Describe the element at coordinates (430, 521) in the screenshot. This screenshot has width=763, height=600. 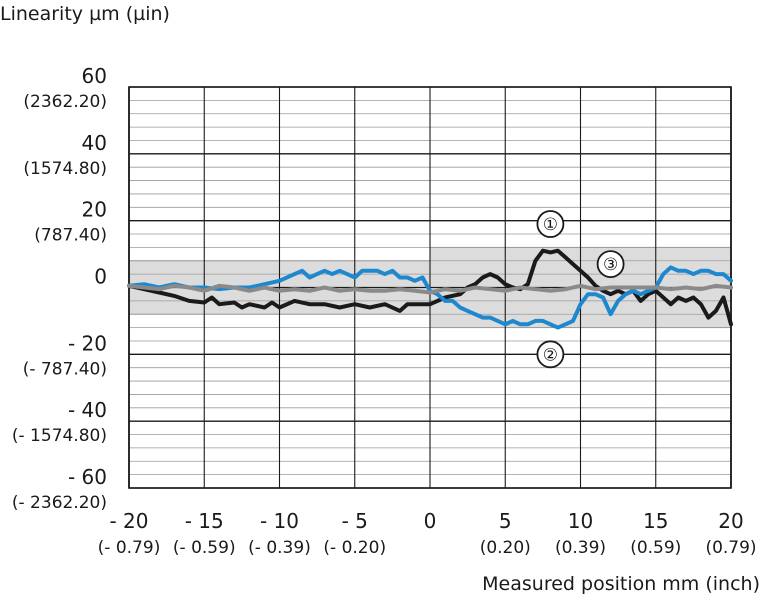
I see `x-tick-label: 0` at that location.